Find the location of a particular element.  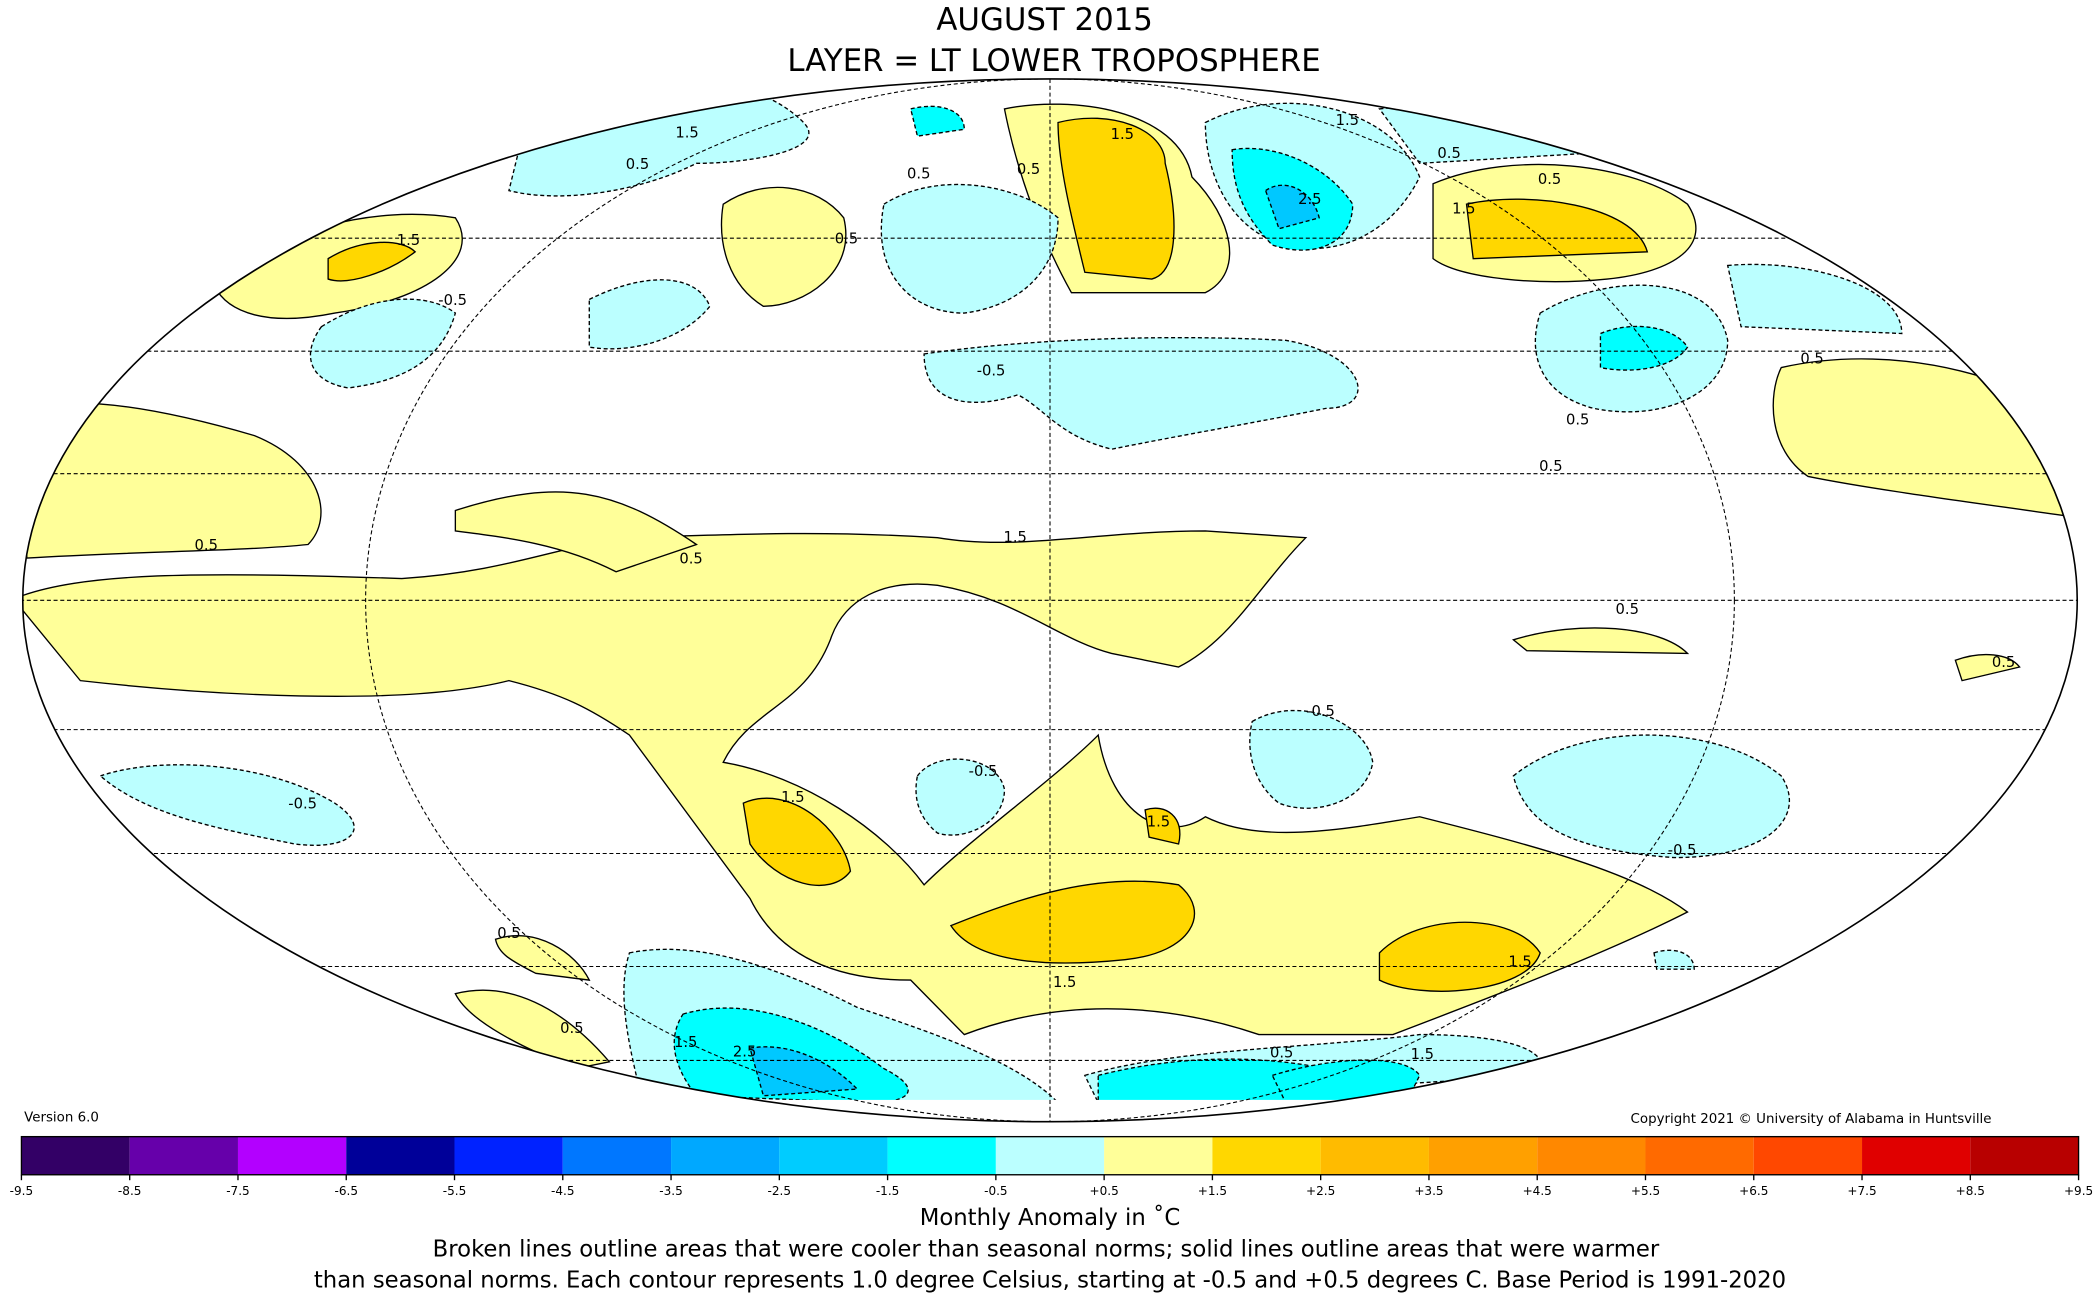

colorbar-tick-label: +6.5 is located at coordinates (1753, 1191).